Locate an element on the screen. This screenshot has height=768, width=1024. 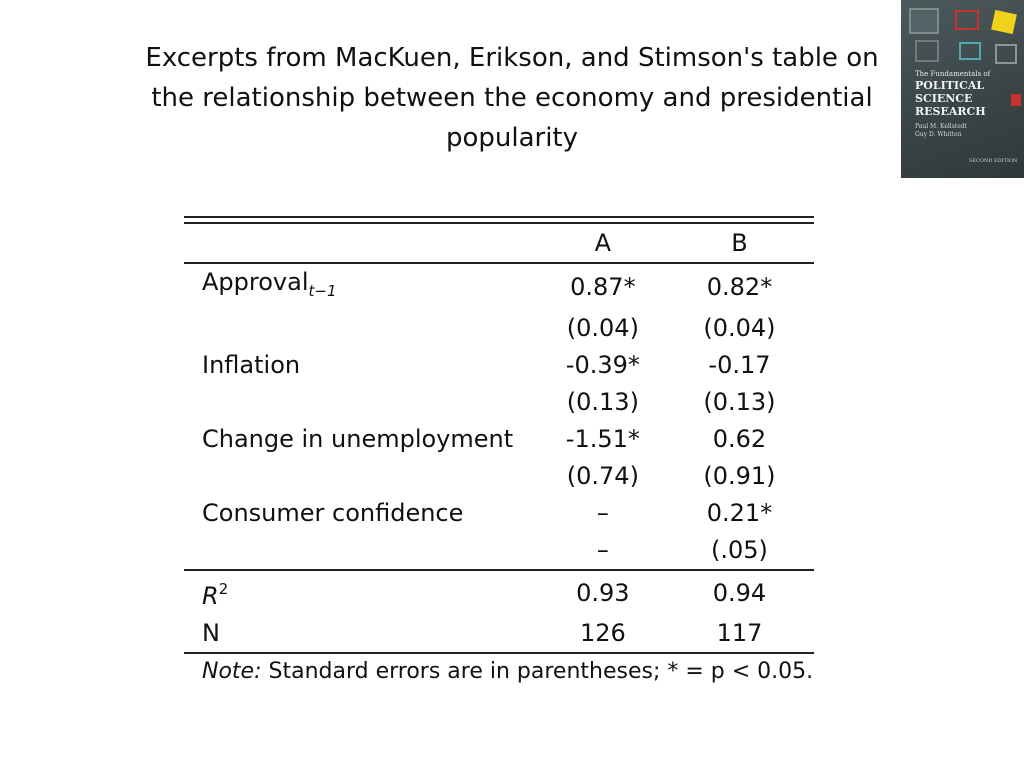
cell-a: (0.04) is located at coordinates (602, 328).